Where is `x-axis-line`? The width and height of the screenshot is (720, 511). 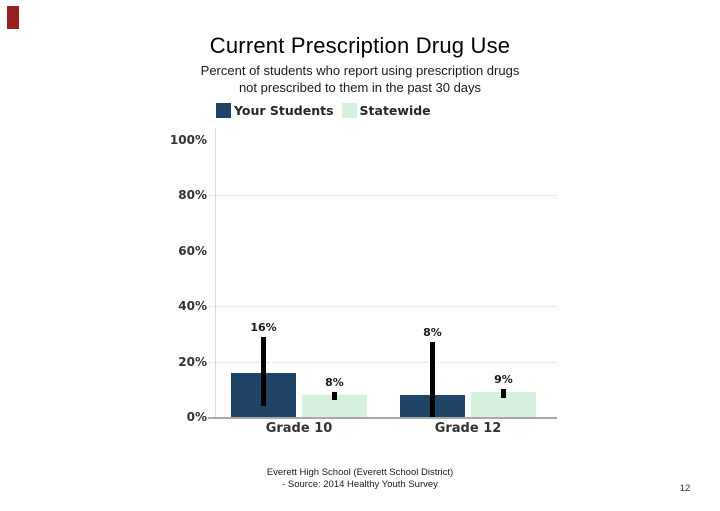
x-axis-line is located at coordinates (382, 418).